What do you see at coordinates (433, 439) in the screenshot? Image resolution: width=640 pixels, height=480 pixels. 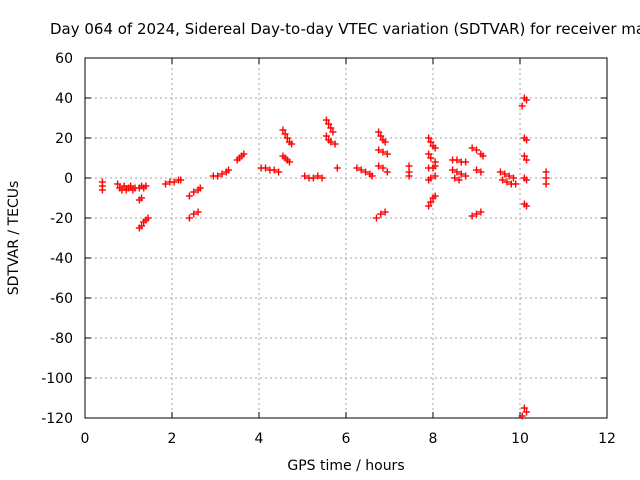 I see `x-tick-label: 8` at bounding box center [433, 439].